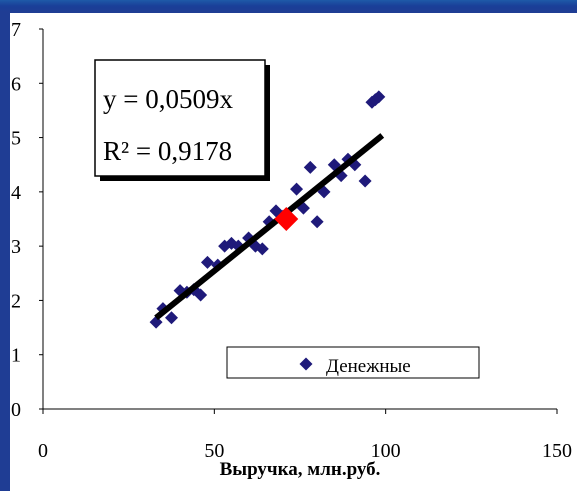  Describe the element at coordinates (43, 451) in the screenshot. I see `x-tick-label: 0` at that location.